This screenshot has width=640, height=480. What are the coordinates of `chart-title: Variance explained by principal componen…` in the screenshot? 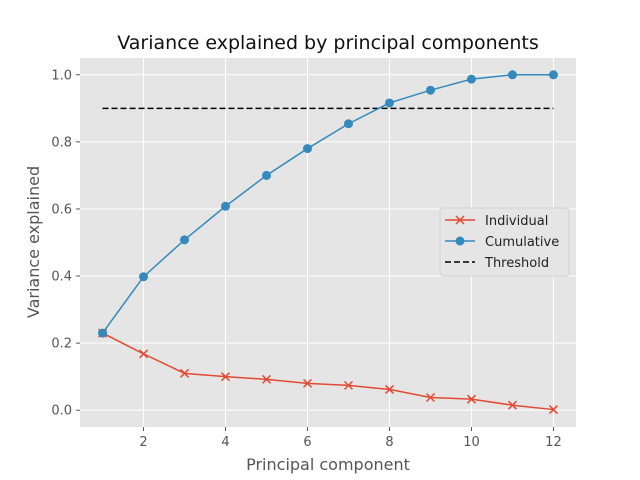 It's located at (327, 43).